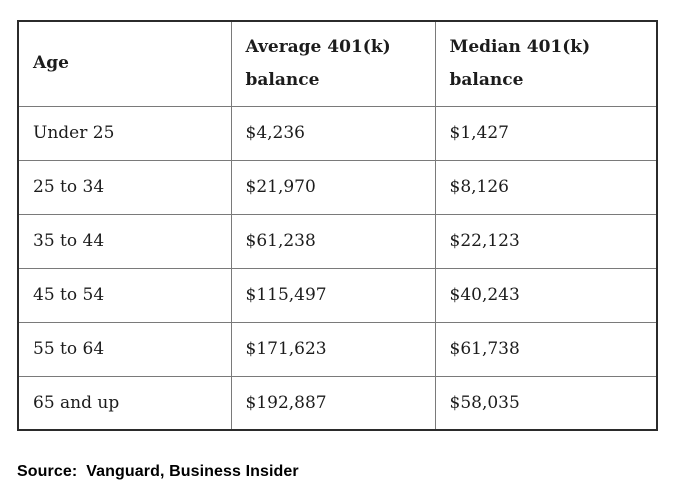  I want to click on average-cell: $192,887, so click(333, 403).